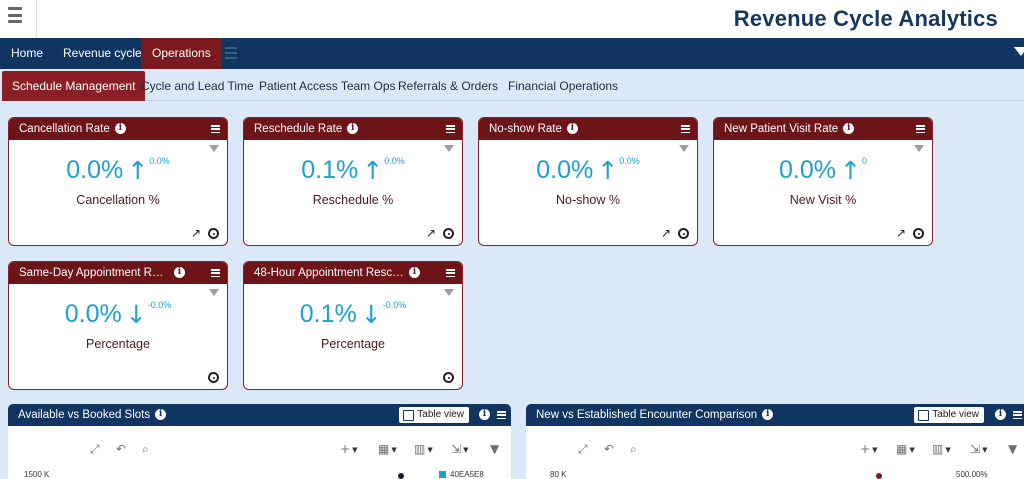  I want to click on kpi-card-no-show-rate: No-show Rate i 0.0% ↑0.0% No-show % ↗, so click(588, 181).